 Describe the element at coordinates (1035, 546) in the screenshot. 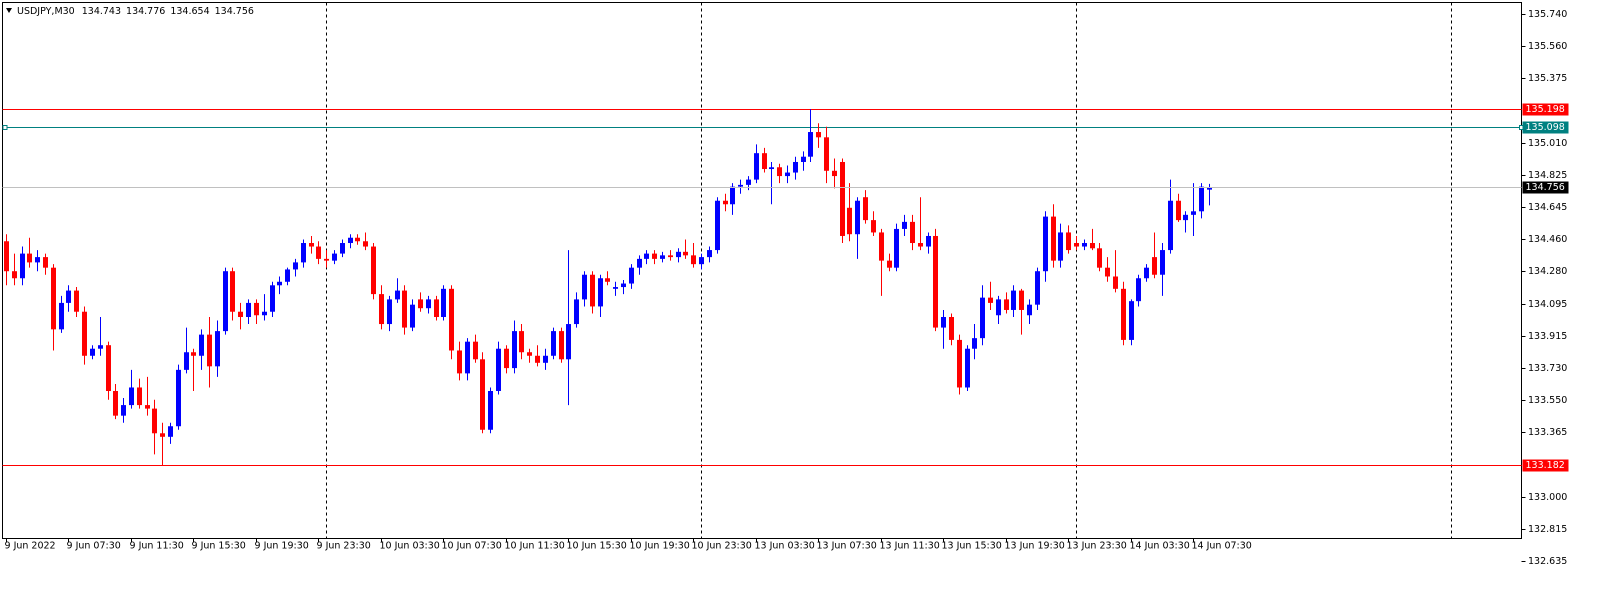

I see `x-tick-label: 13 Jun 19:30` at that location.